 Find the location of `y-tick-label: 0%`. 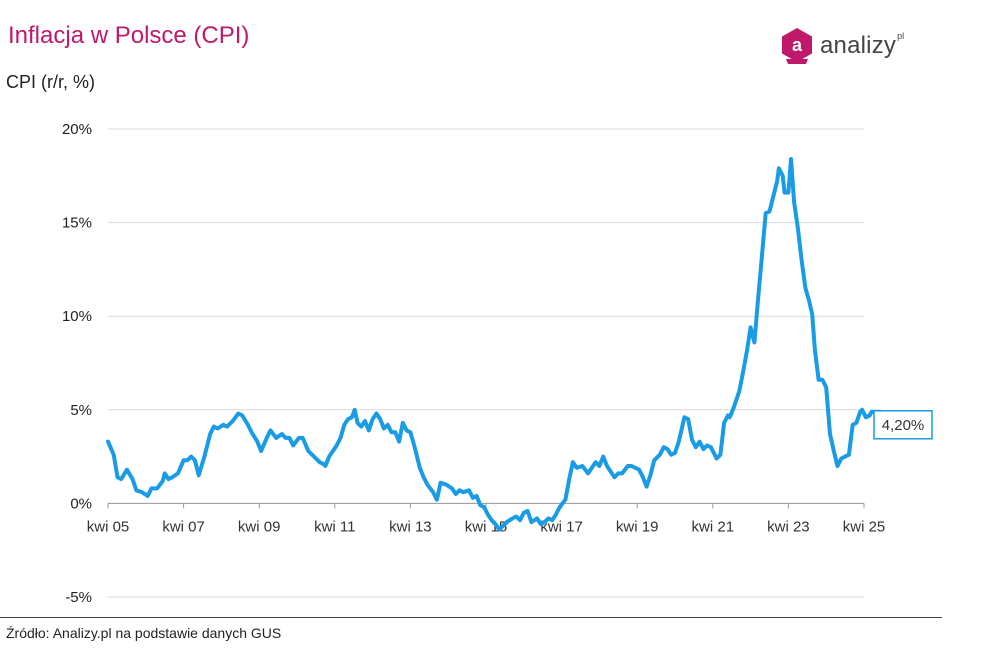

y-tick-label: 0% is located at coordinates (81, 503).